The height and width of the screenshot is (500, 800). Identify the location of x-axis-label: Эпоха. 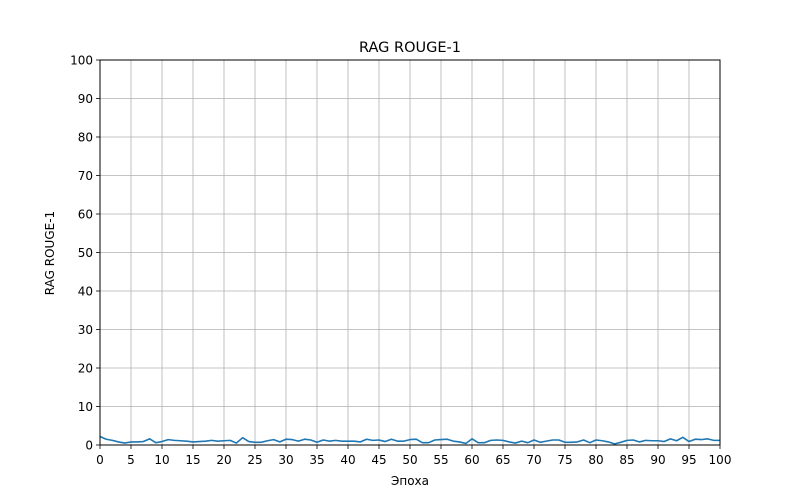
(410, 481).